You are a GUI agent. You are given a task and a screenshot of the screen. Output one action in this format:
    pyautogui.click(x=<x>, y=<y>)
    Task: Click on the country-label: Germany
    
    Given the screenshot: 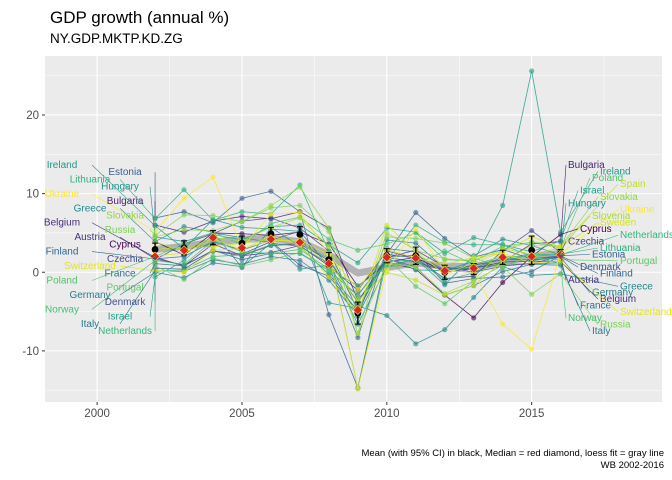 What is the action you would take?
    pyautogui.click(x=89, y=295)
    